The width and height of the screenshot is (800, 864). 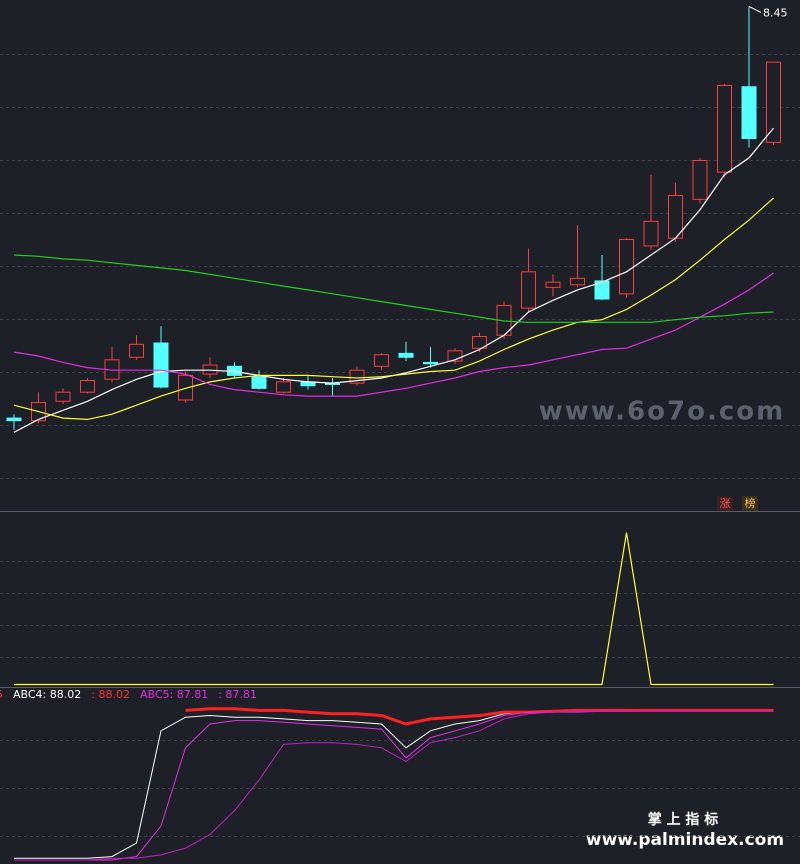 I want to click on legend-entry: 5, so click(x=1, y=694).